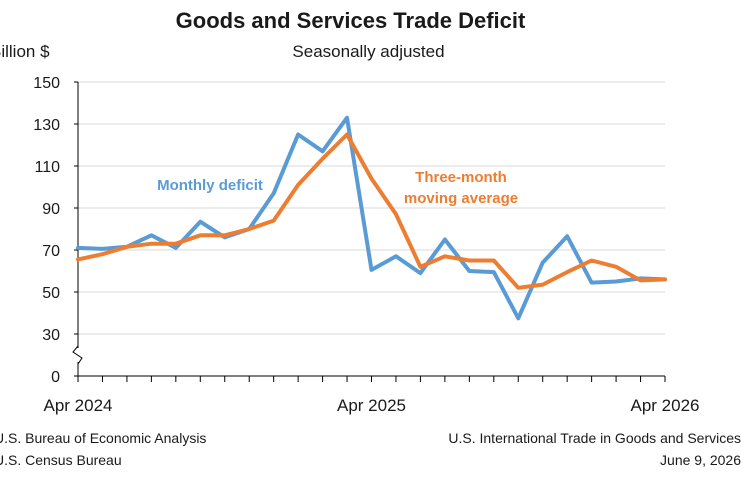 This screenshot has width=741, height=486. I want to click on chart-title: Goods and Services Trade Deficit, so click(350, 20).